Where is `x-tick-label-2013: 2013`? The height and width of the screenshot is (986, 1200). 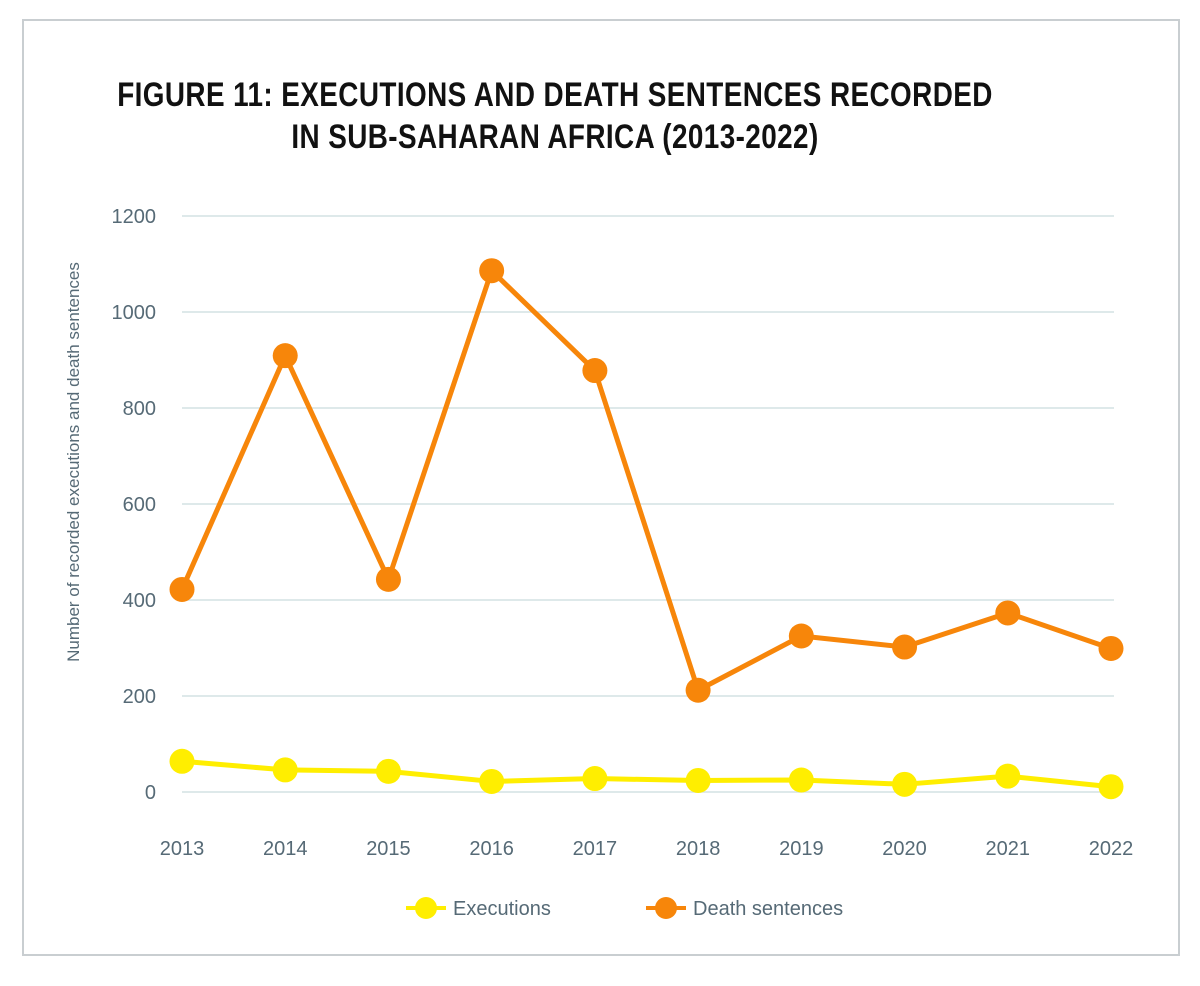
x-tick-label-2013: 2013 is located at coordinates (182, 849).